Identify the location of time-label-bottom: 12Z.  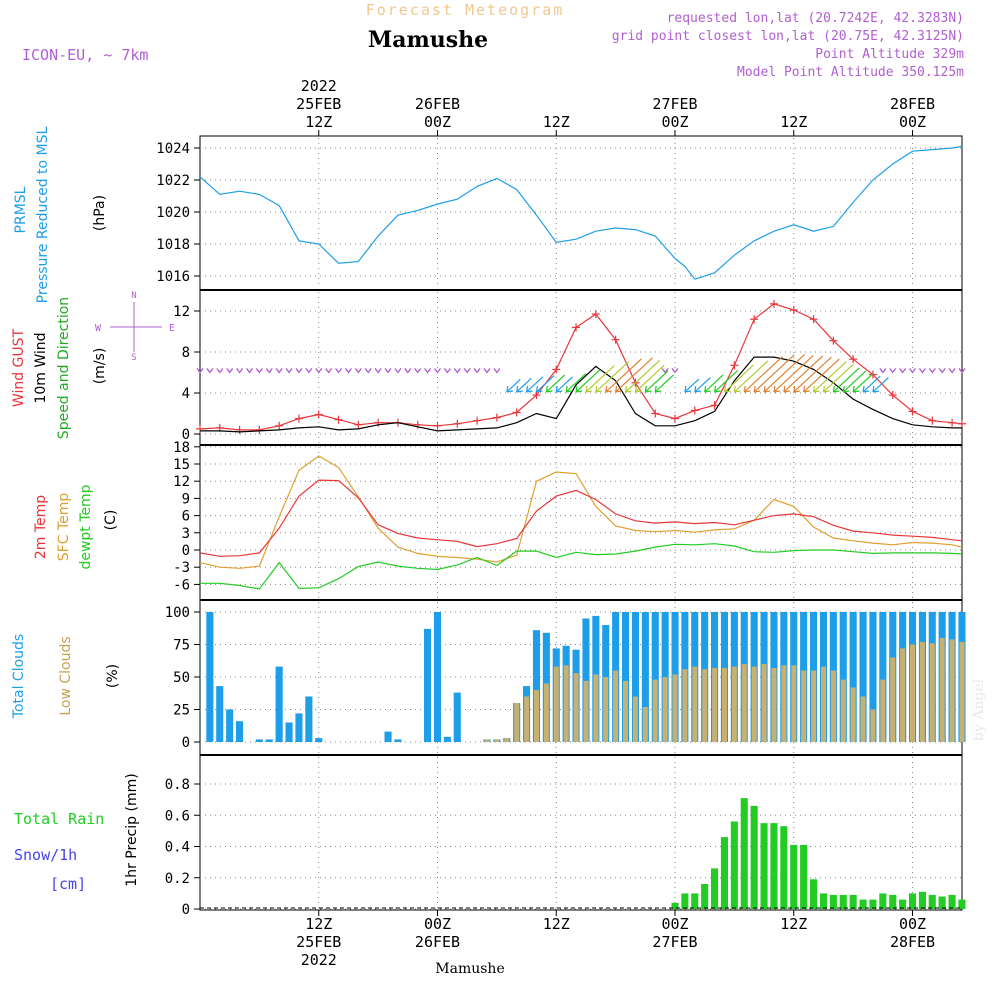
(793, 924).